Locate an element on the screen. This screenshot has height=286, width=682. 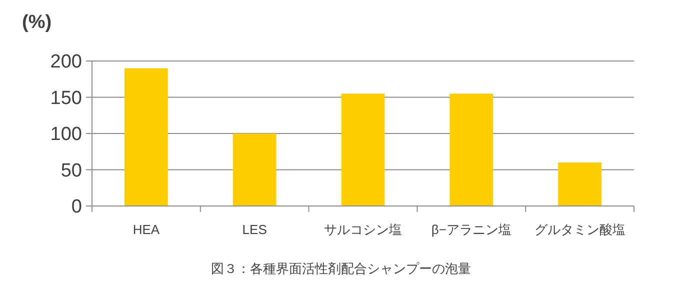
y-tick-label: 150 is located at coordinates (66, 98).